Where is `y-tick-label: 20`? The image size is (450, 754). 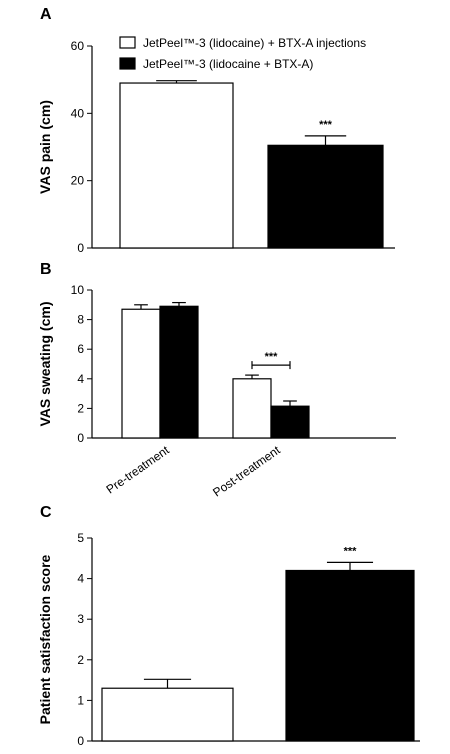
y-tick-label: 20 is located at coordinates (78, 181).